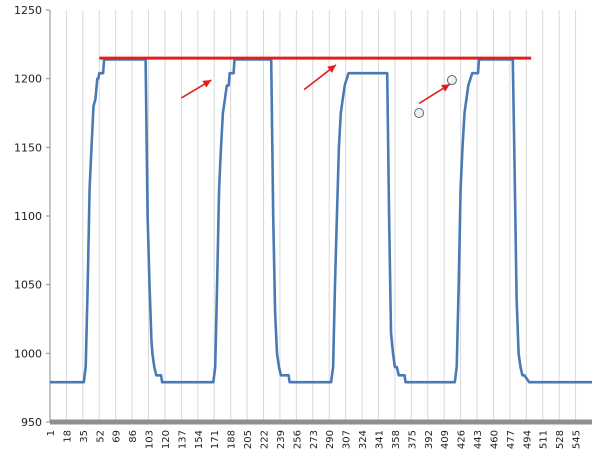  What do you see at coordinates (577, 439) in the screenshot?
I see `x-tick-label: 545` at bounding box center [577, 439].